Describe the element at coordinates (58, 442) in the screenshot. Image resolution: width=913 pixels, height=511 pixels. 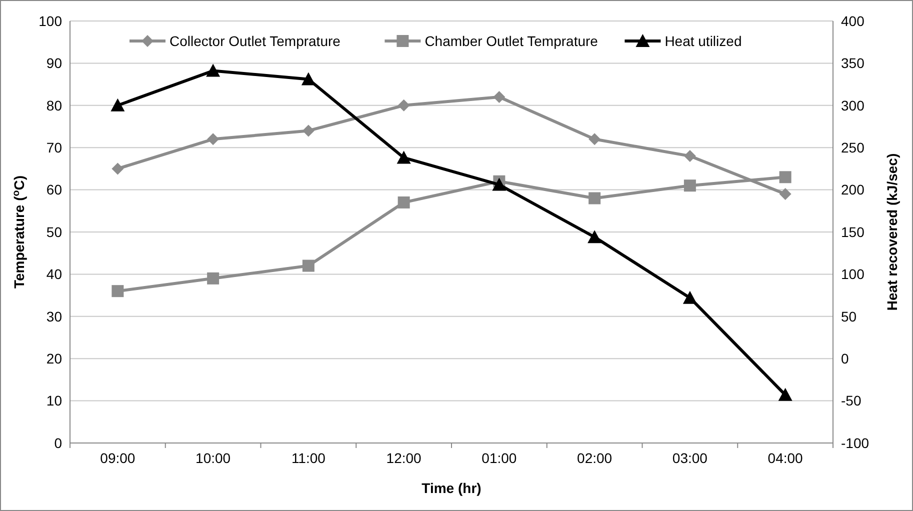
I see `y-tick-label: 0` at that location.